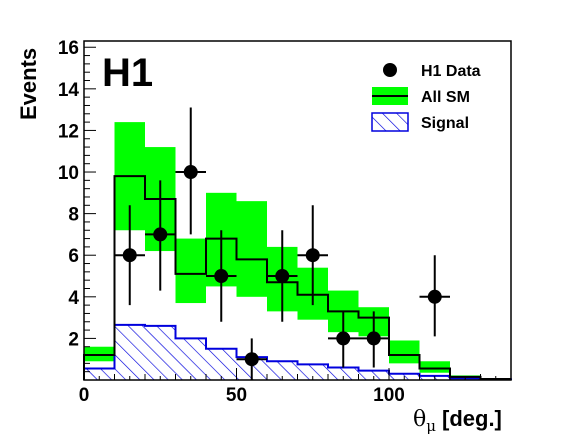  Describe the element at coordinates (69, 90) in the screenshot. I see `y-tick-label: 14` at that location.